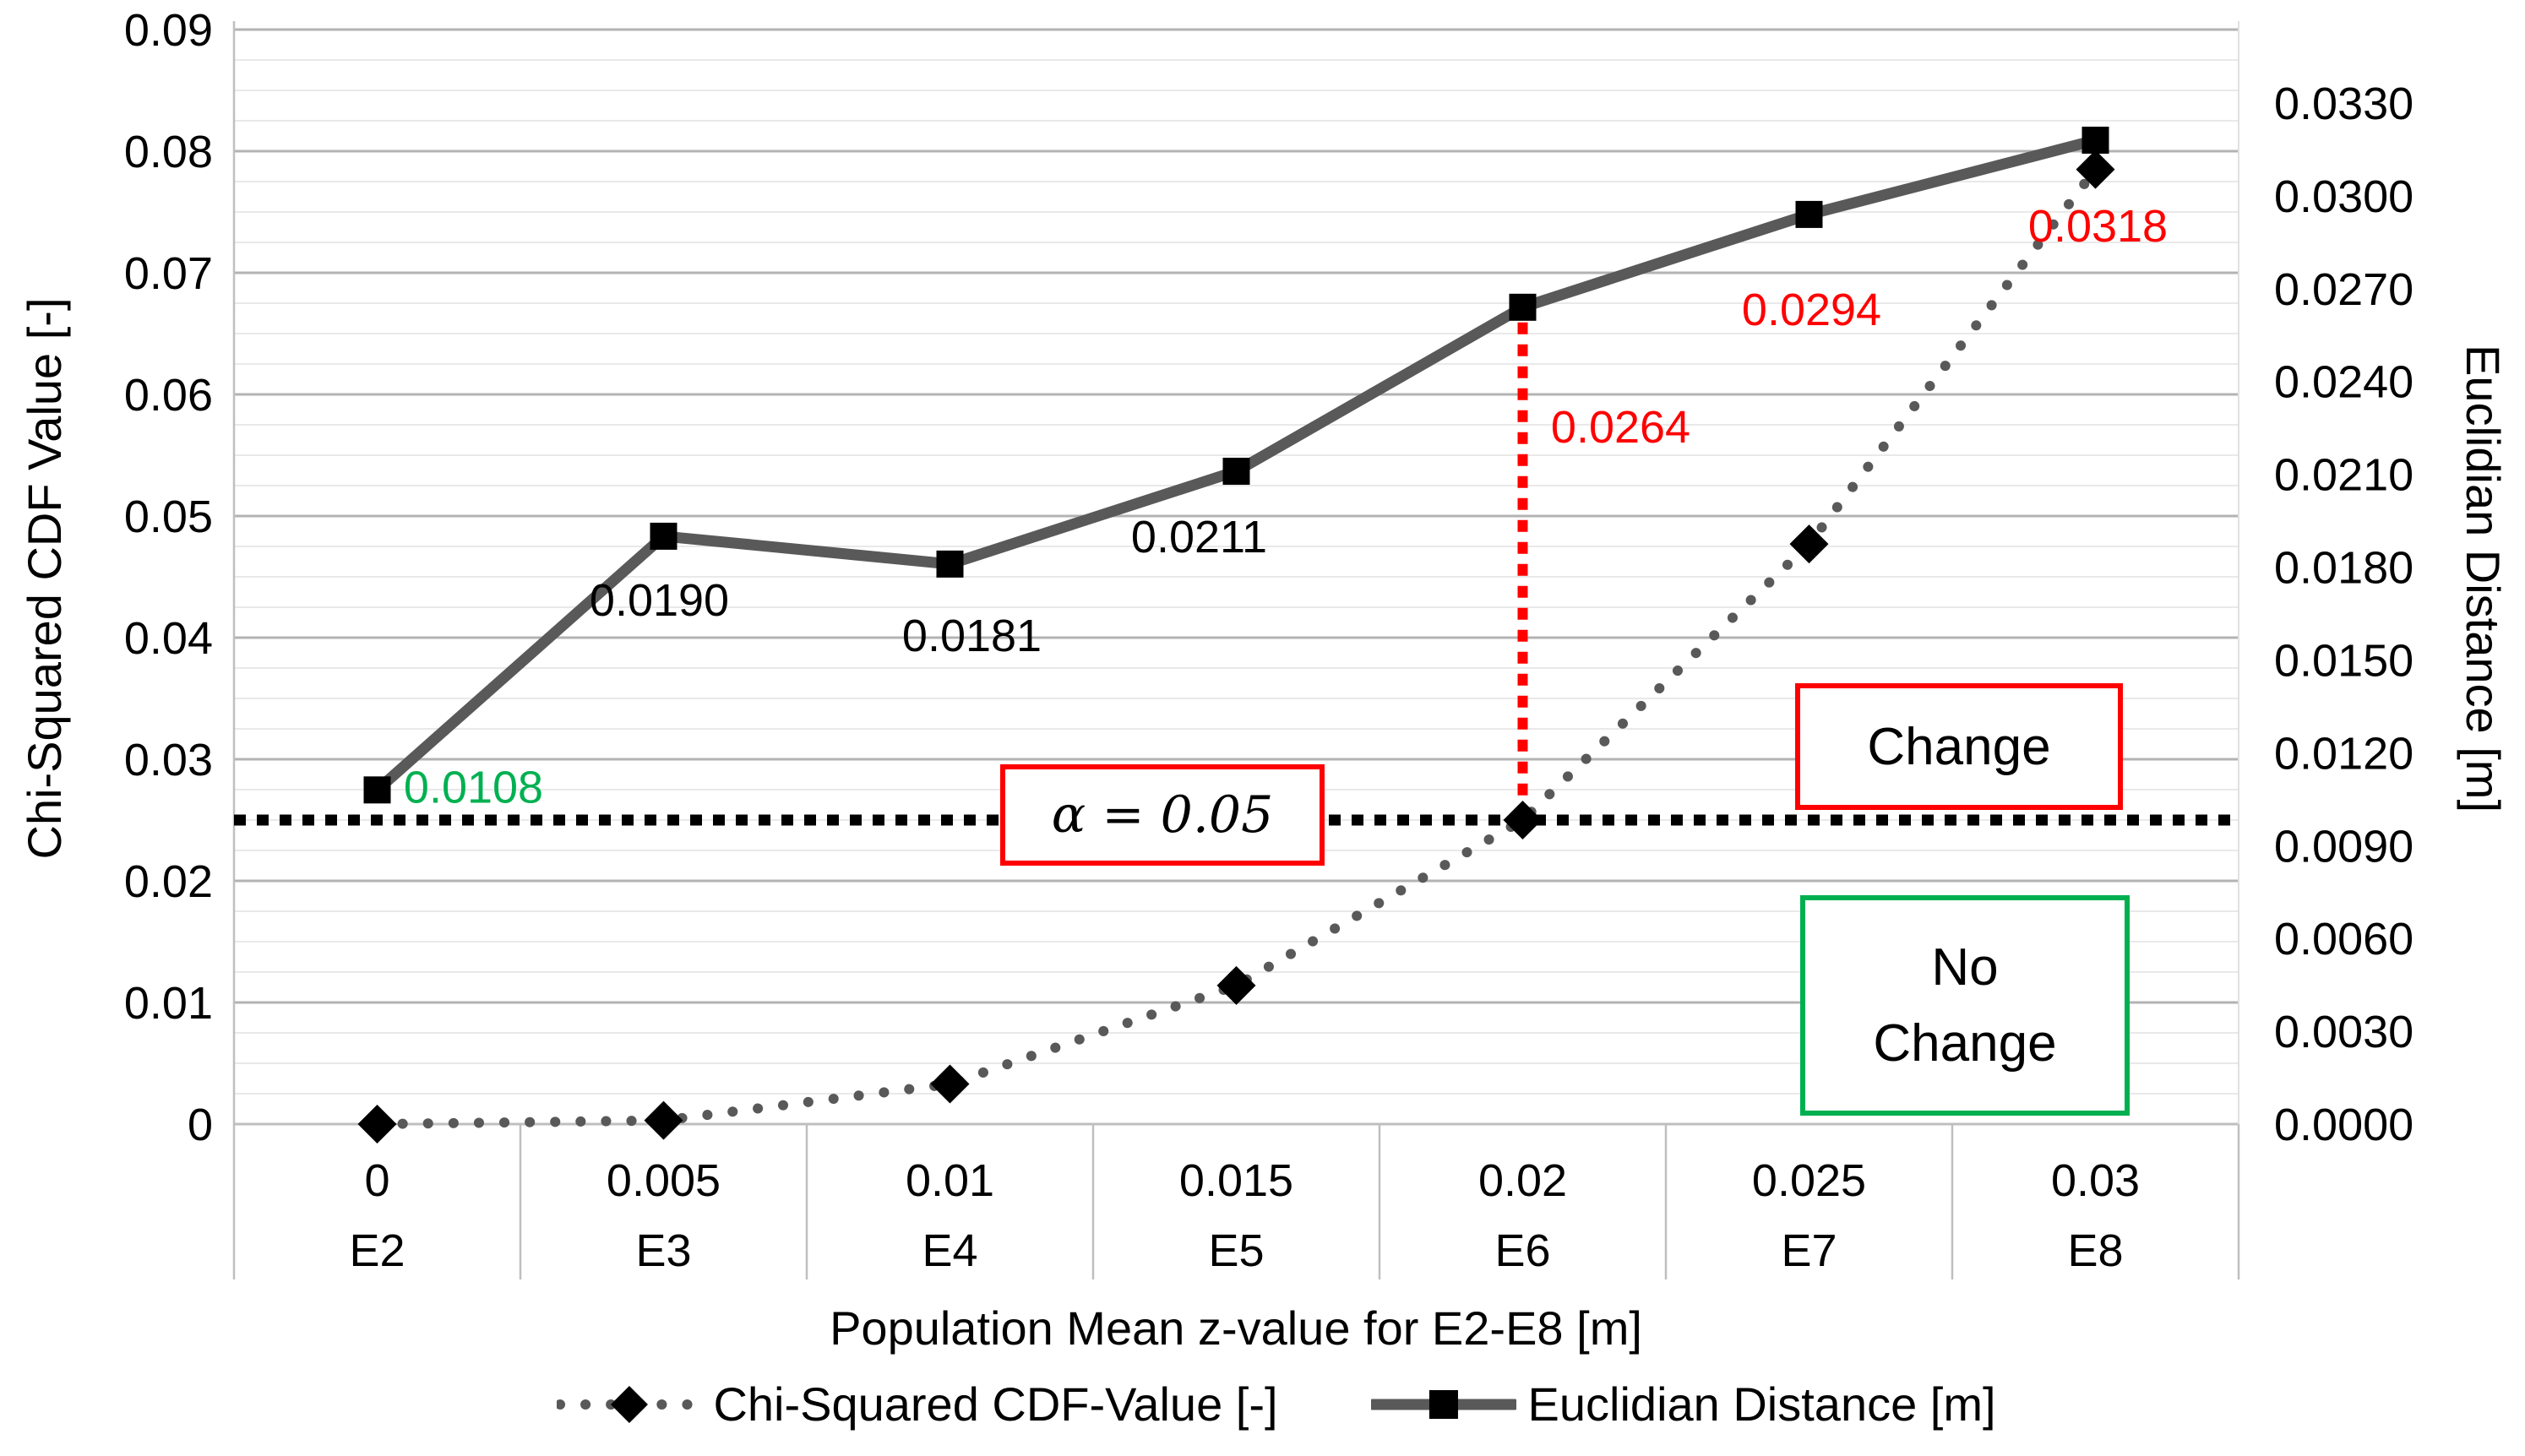 Image resolution: width=2525 pixels, height=1456 pixels. I want to click on x-tick-value-label: 0.02, so click(1522, 1181).